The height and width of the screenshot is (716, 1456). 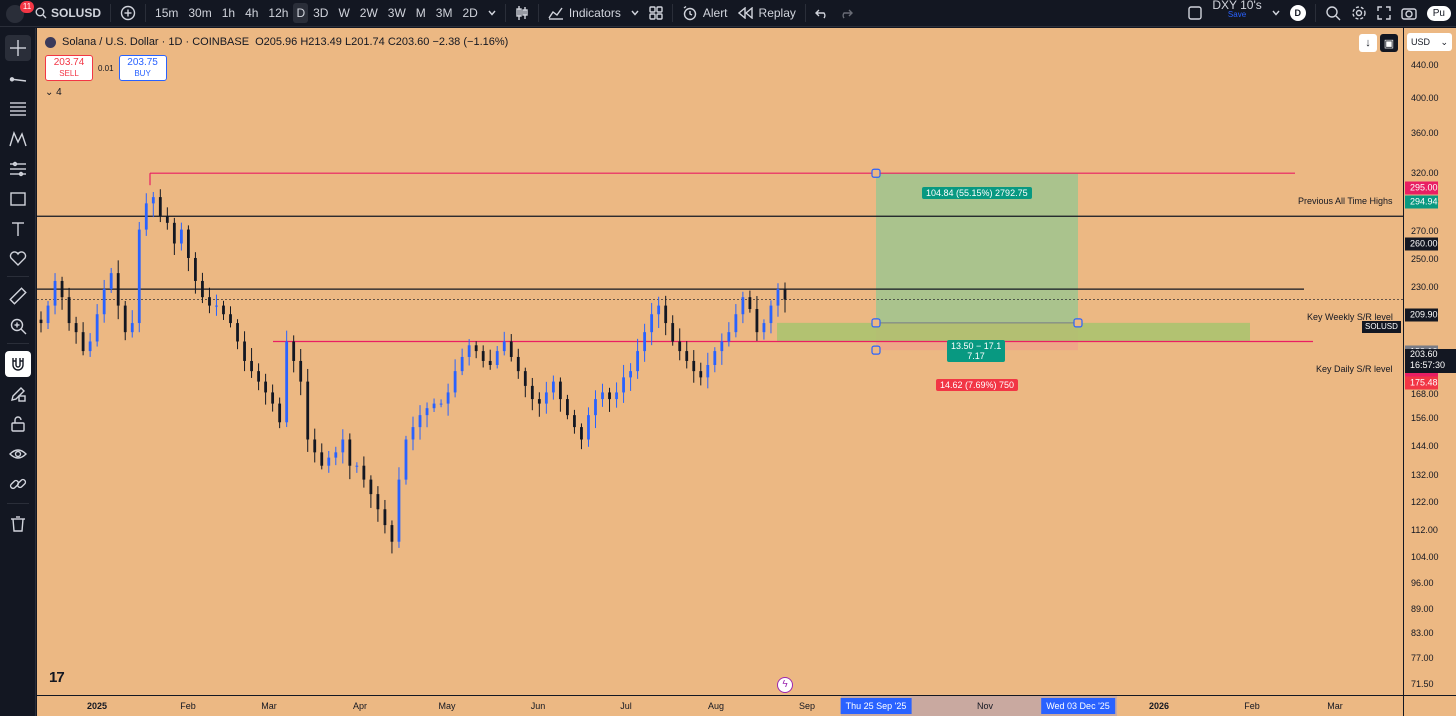 What do you see at coordinates (18, 524) in the screenshot?
I see `remove-drawings-tool` at bounding box center [18, 524].